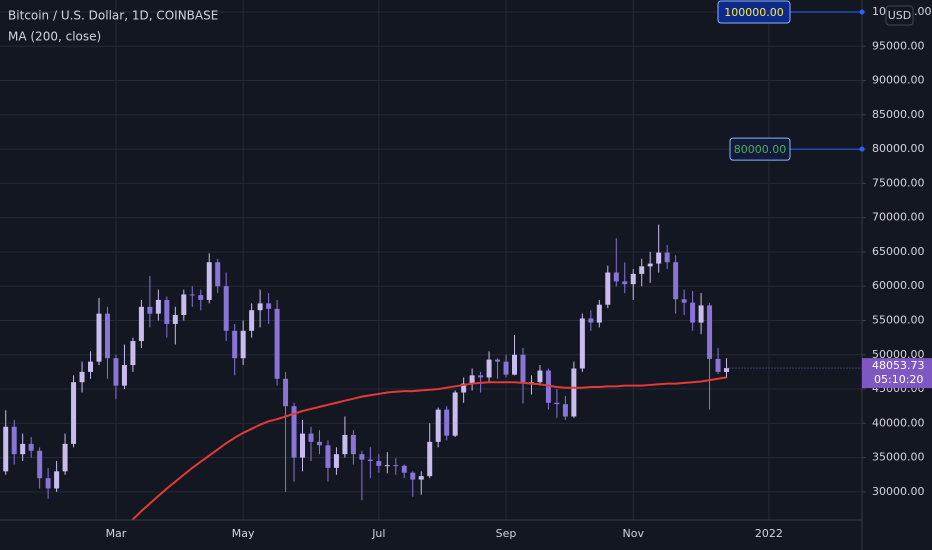 Image resolution: width=932 pixels, height=550 pixels. Describe the element at coordinates (898, 422) in the screenshot. I see `y-tick-label: 40000.00` at that location.